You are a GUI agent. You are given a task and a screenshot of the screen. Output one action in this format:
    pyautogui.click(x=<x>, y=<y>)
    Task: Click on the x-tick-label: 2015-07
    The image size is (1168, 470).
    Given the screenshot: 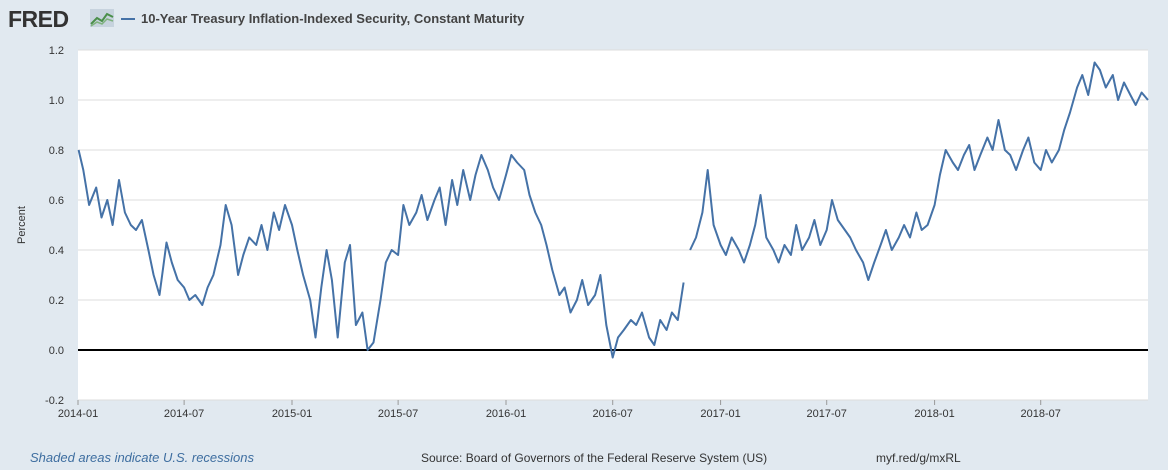 What is the action you would take?
    pyautogui.click(x=398, y=414)
    